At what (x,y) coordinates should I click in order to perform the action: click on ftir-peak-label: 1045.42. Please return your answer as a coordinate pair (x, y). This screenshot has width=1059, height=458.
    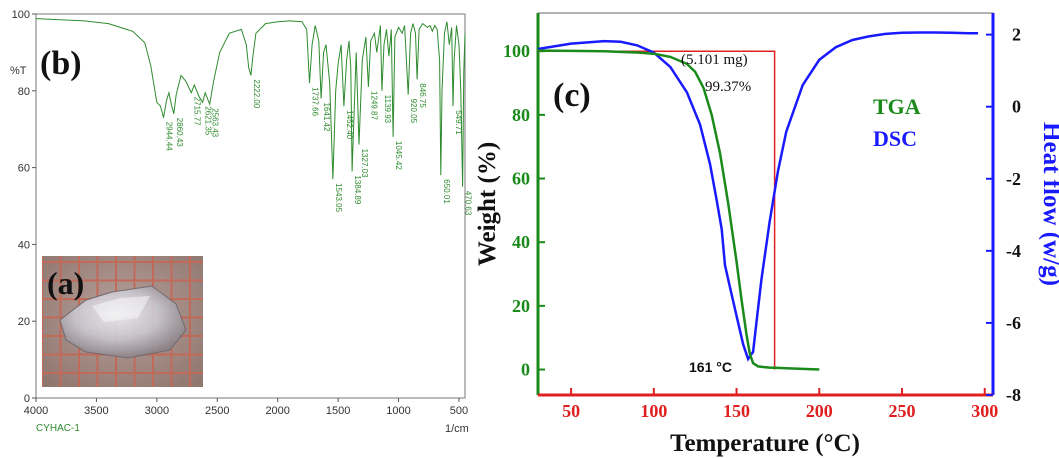
    Looking at the image, I should click on (398, 155).